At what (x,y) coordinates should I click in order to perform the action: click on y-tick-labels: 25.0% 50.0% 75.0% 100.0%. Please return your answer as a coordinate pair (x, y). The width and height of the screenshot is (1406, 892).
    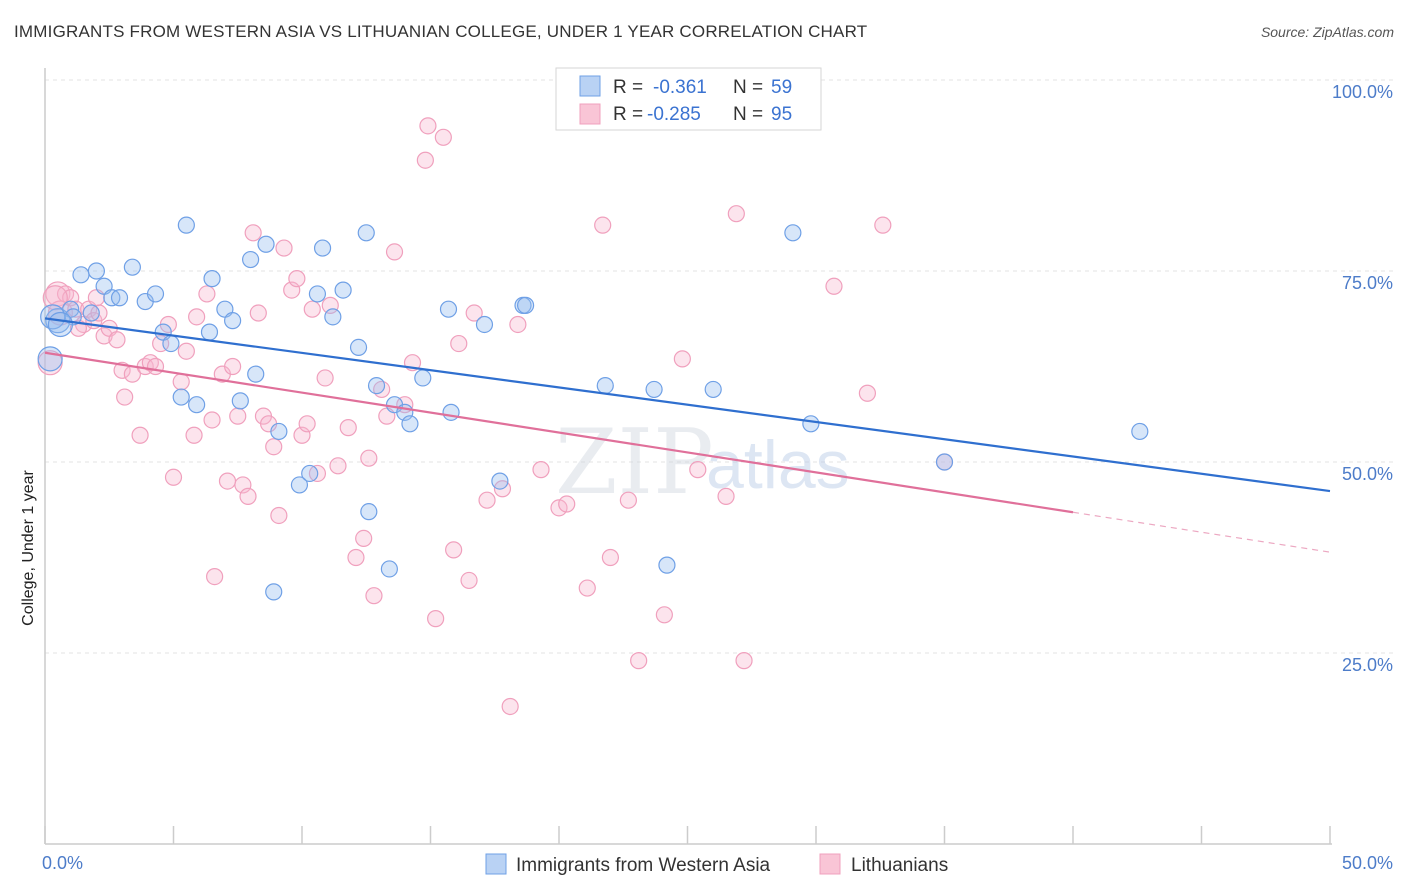
    Looking at the image, I should click on (1362, 378).